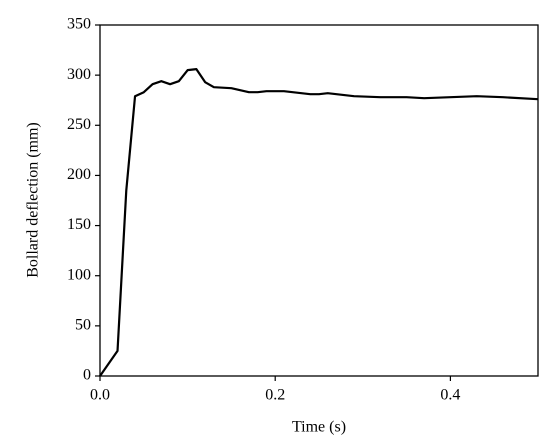 The height and width of the screenshot is (445, 550). I want to click on y-tick-label: 50, so click(83, 325).